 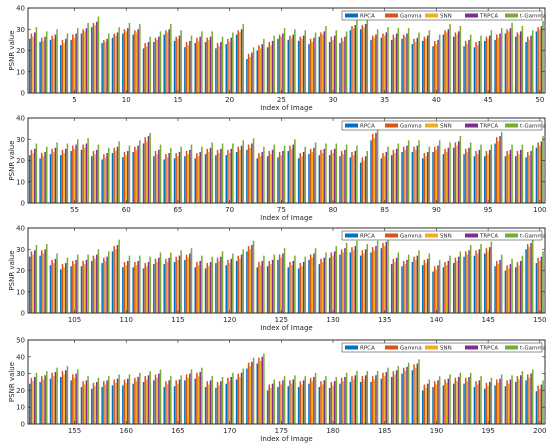 What do you see at coordinates (229, 100) in the screenshot?
I see `x-tick-label: 20` at bounding box center [229, 100].